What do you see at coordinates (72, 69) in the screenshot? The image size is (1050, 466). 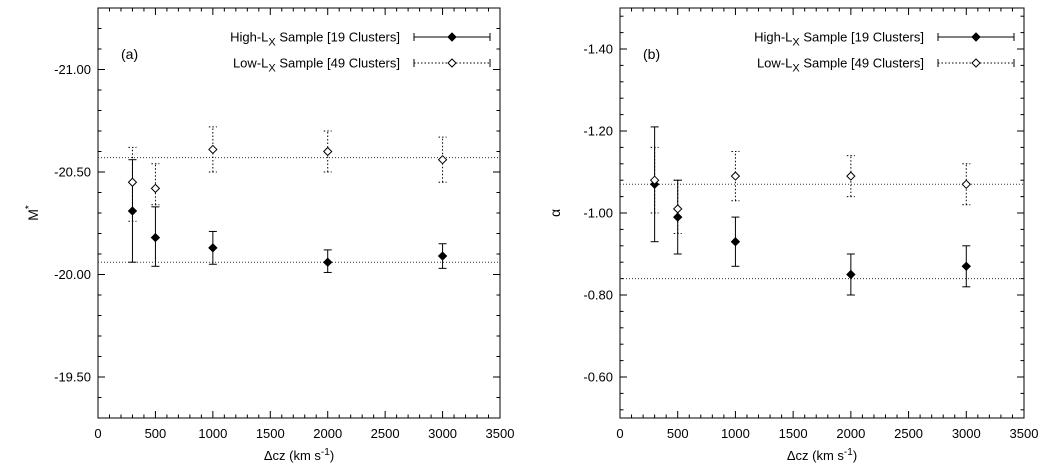 I see `y-tick-label: -21.00` at bounding box center [72, 69].